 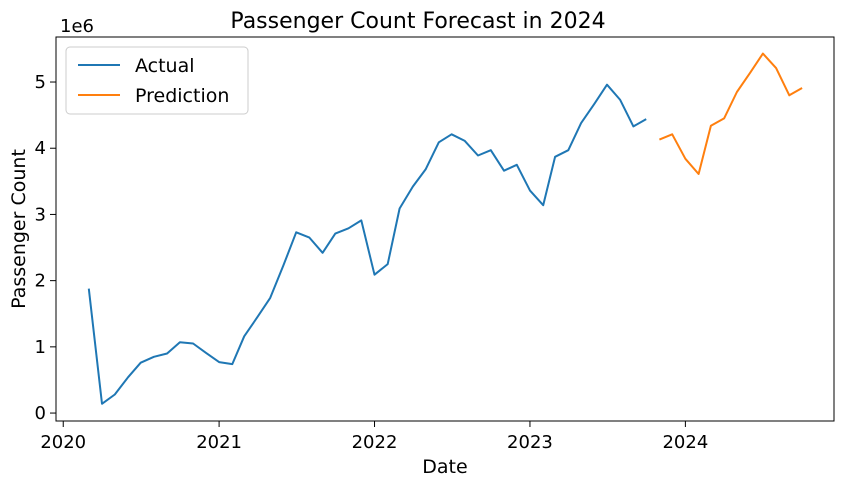 What do you see at coordinates (40, 281) in the screenshot?
I see `y-tick-label: 2` at bounding box center [40, 281].